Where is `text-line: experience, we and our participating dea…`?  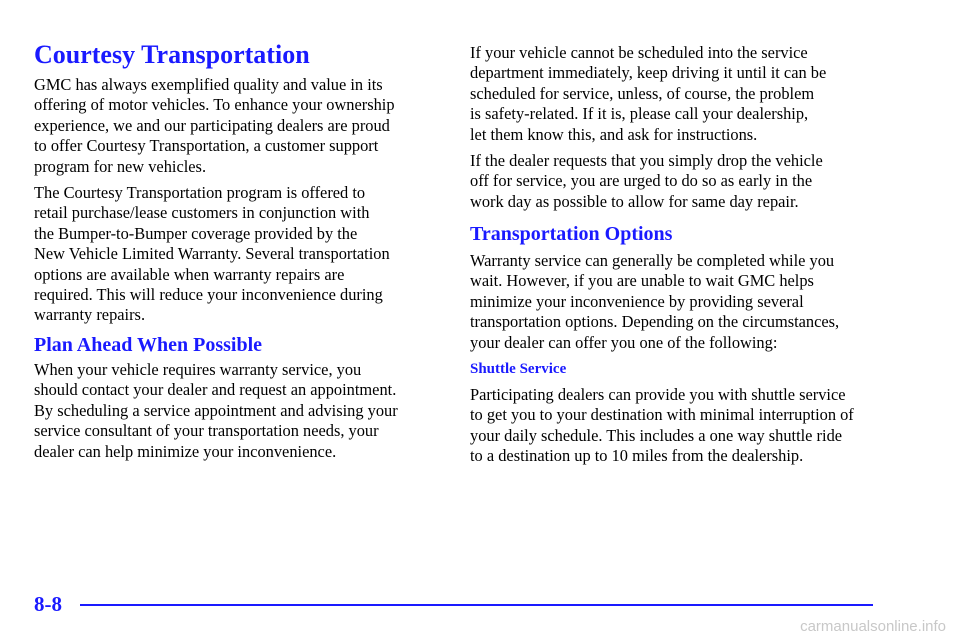
text-line: experience, we and our participating dea… is located at coordinates (212, 125).